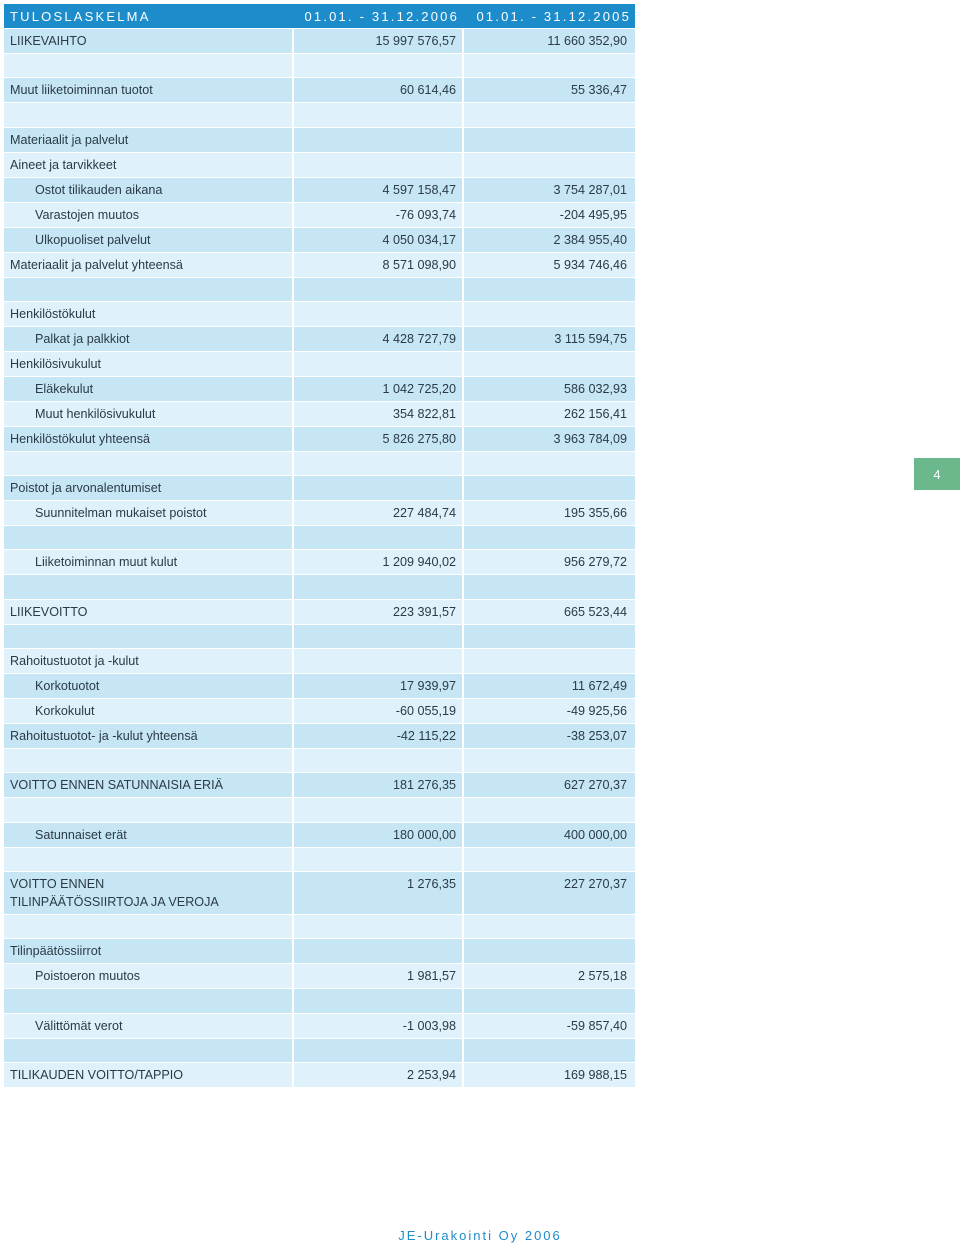 This screenshot has width=960, height=1250. I want to click on table-row: Rahoitustuotot ja -kulut, so click(319, 661).